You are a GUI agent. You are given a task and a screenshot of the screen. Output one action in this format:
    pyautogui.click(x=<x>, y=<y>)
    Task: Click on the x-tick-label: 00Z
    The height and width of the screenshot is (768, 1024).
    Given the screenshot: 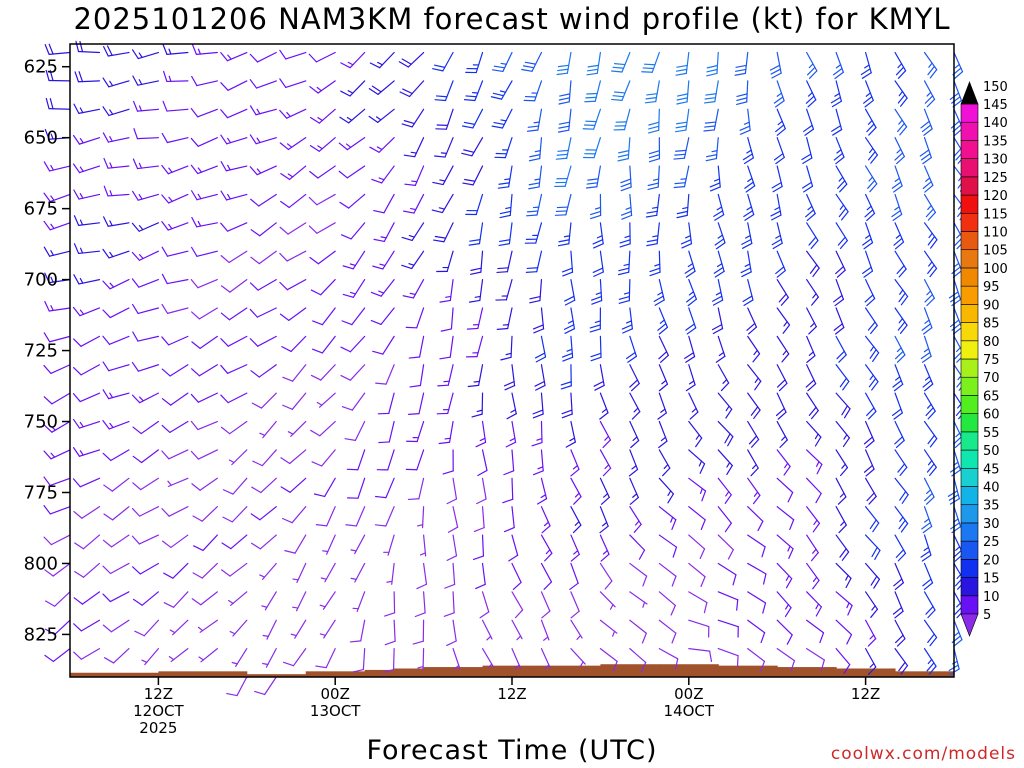 What is the action you would take?
    pyautogui.click(x=688, y=694)
    